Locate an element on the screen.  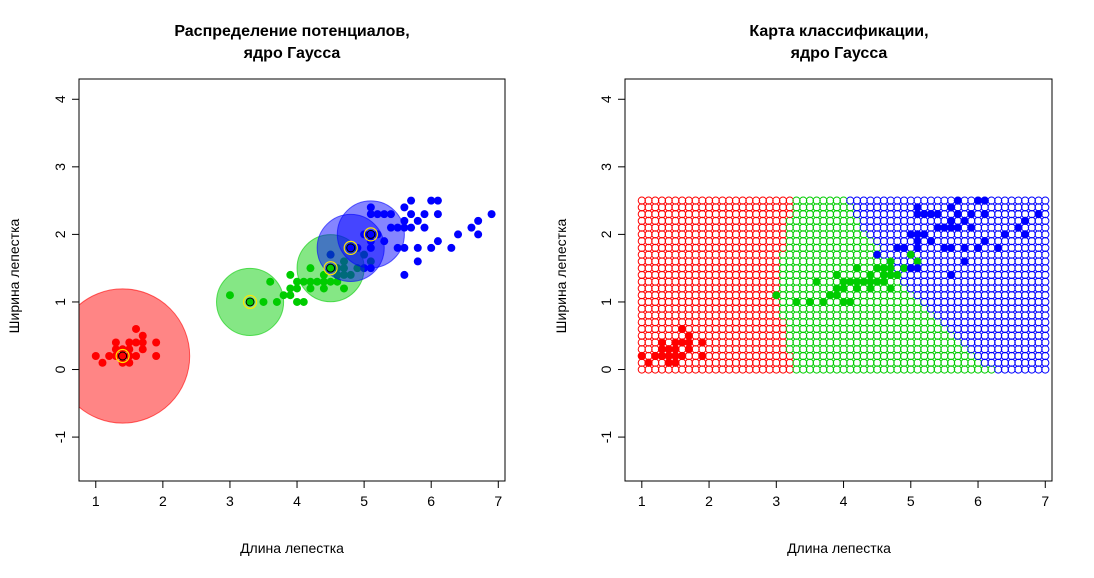
setosa-point is located at coordinates (675, 362).